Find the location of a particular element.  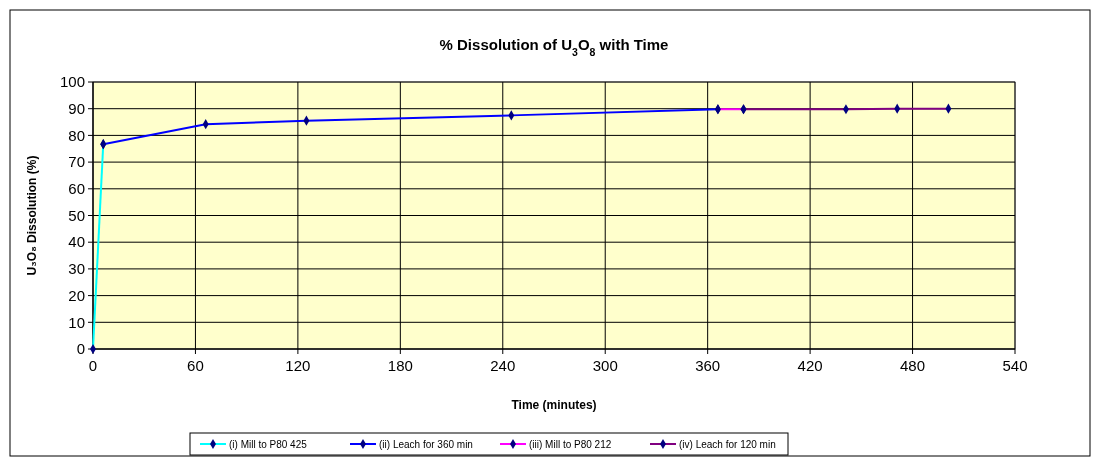

legend-label: (iv) Leach for 120 min is located at coordinates (727, 444).